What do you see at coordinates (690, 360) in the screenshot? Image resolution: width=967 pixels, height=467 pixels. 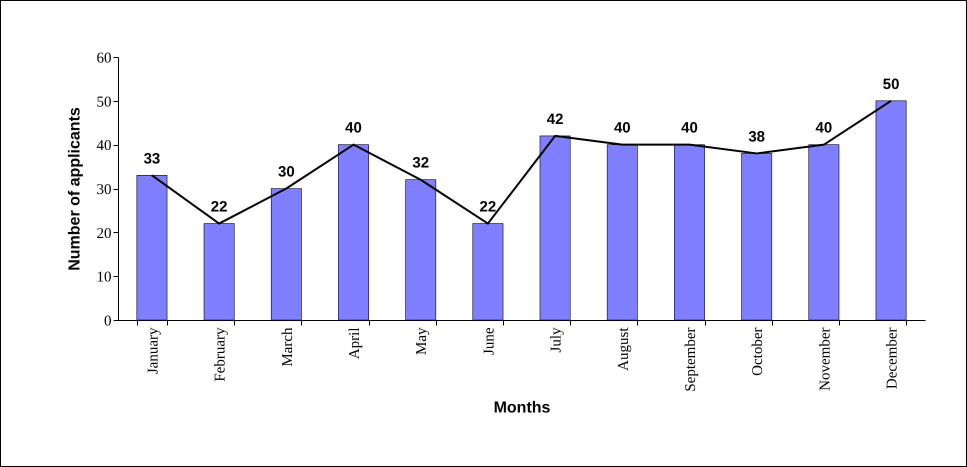 I see `x-tick-label: September` at bounding box center [690, 360].